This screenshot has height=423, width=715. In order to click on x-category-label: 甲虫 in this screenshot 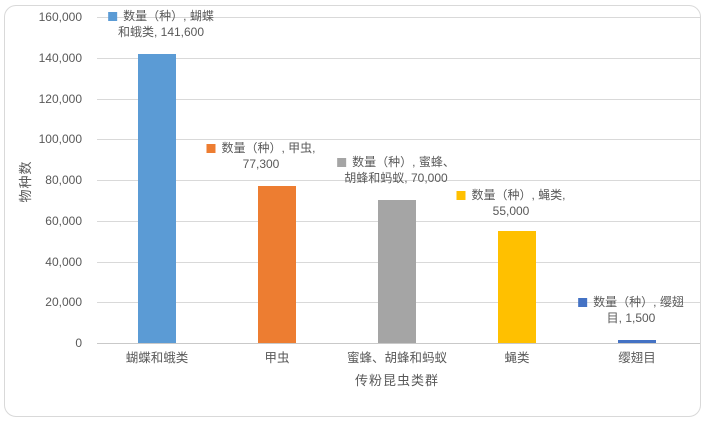, I will do `click(277, 358)`.